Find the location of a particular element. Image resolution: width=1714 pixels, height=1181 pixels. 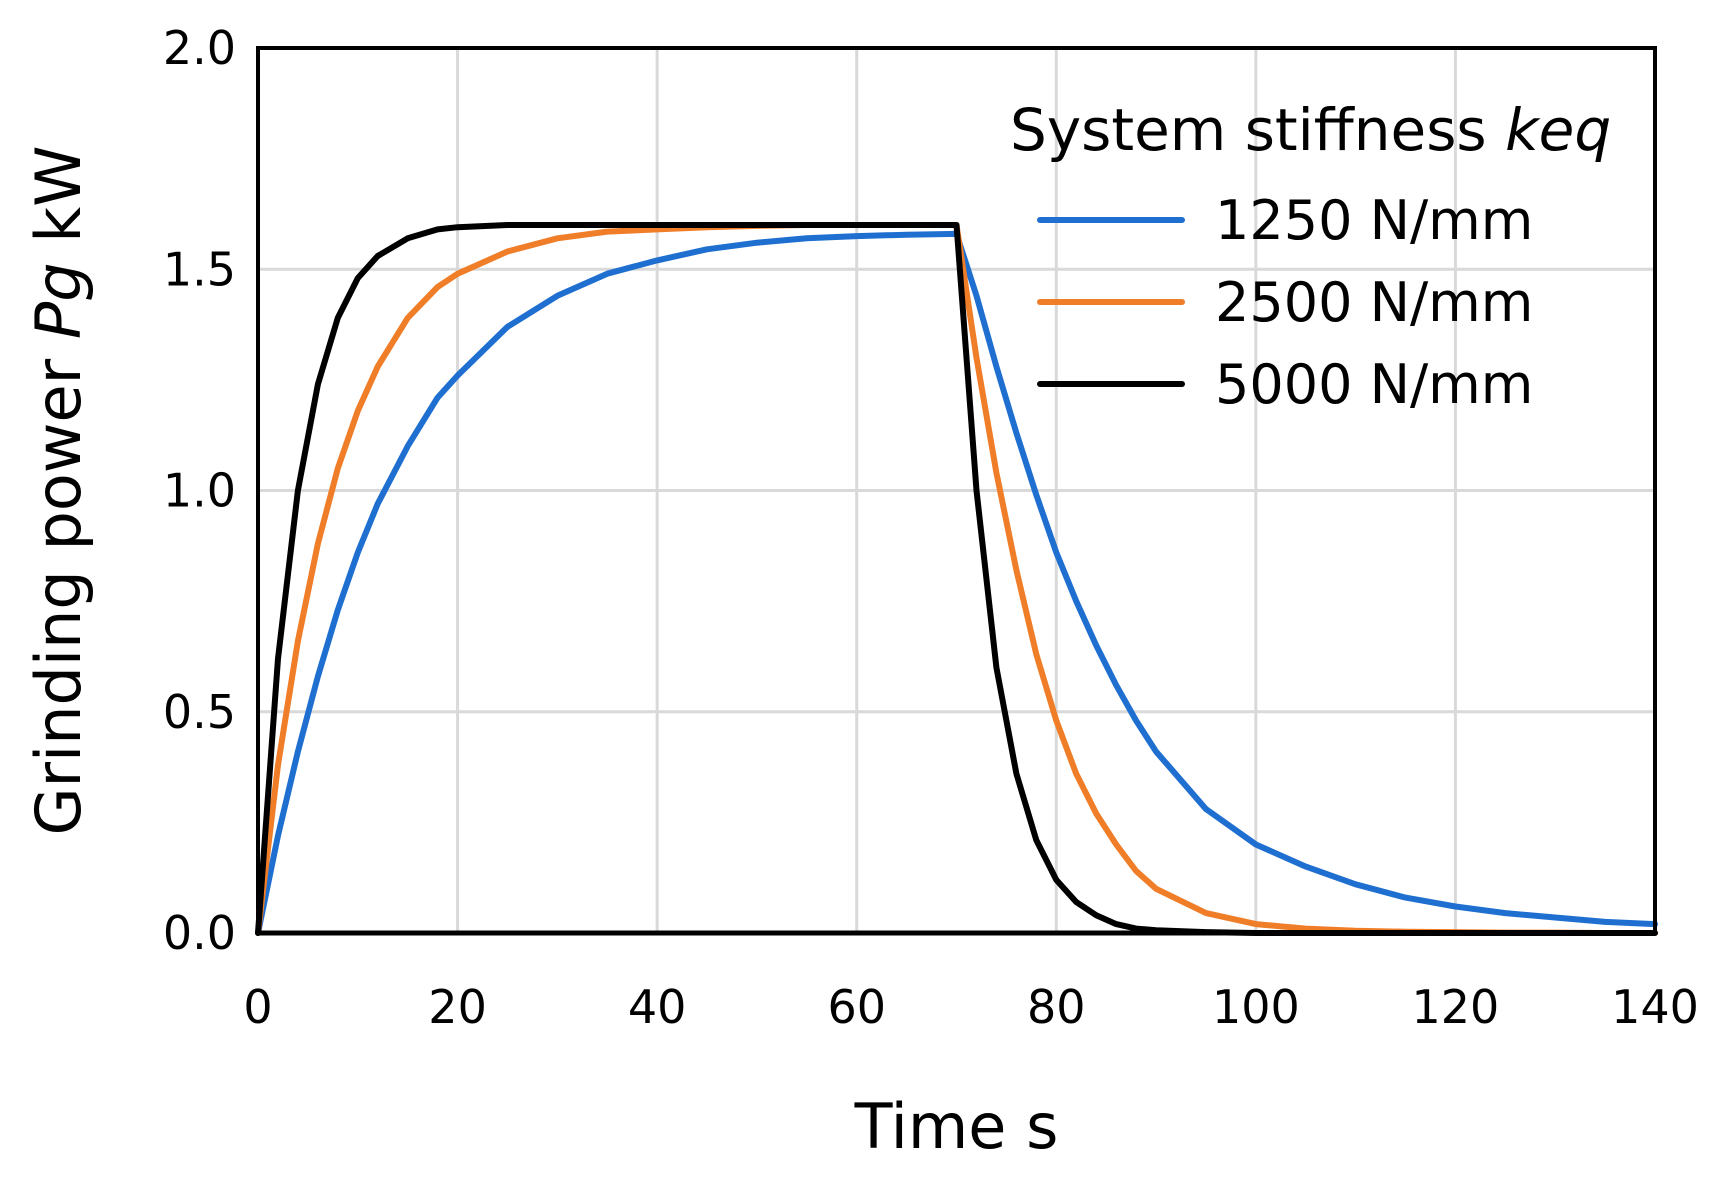

legend-title: System stiffness keq is located at coordinates (1310, 130).